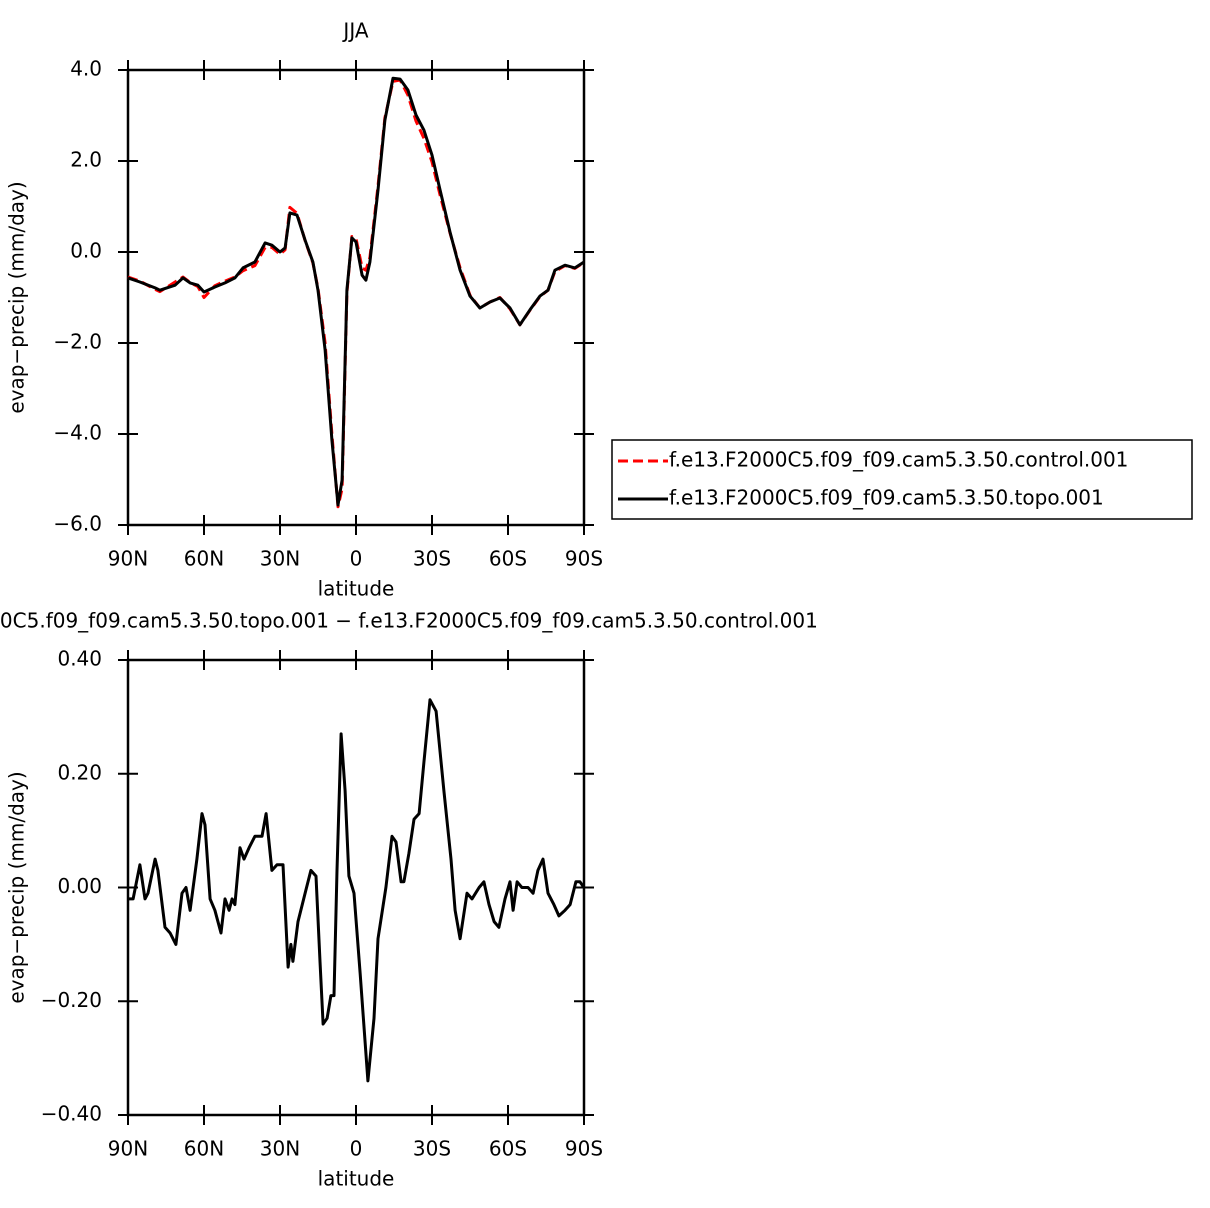 Image resolution: width=1210 pixels, height=1208 pixels. I want to click on y-tick-label: 0.0, so click(86, 251).